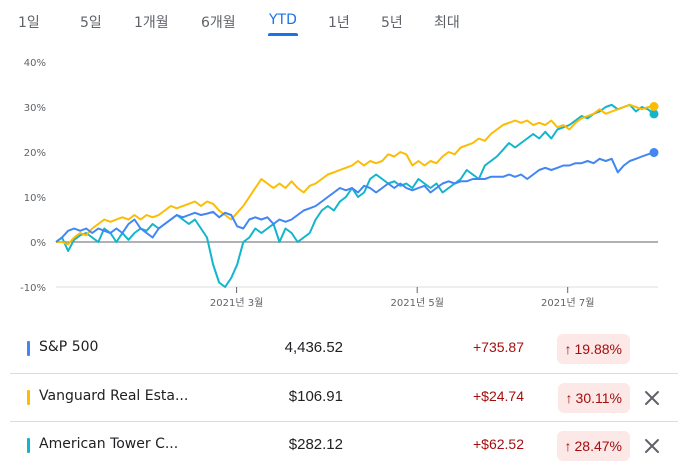 This screenshot has height=474, width=687. What do you see at coordinates (598, 398) in the screenshot?
I see `percent-change: 30.11%` at bounding box center [598, 398].